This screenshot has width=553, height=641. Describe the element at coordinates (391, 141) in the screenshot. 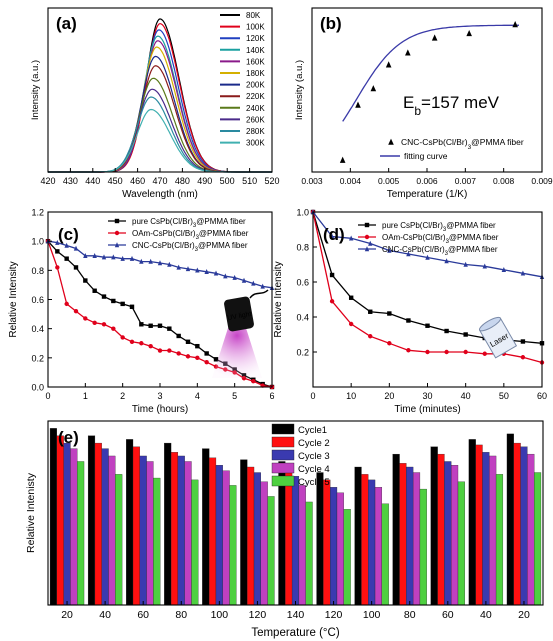

I see `legend-marker` at that location.